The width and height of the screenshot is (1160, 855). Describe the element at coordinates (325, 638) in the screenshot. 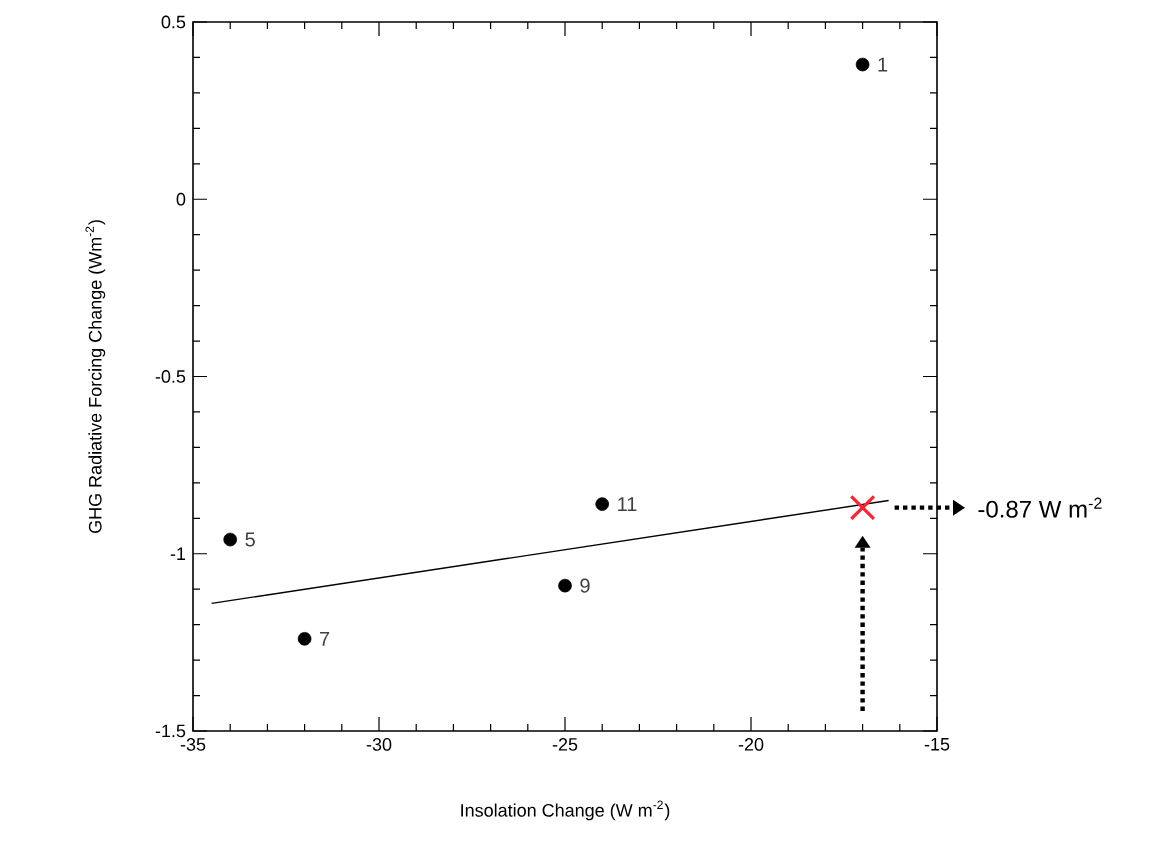

I see `annotation: 7` at that location.